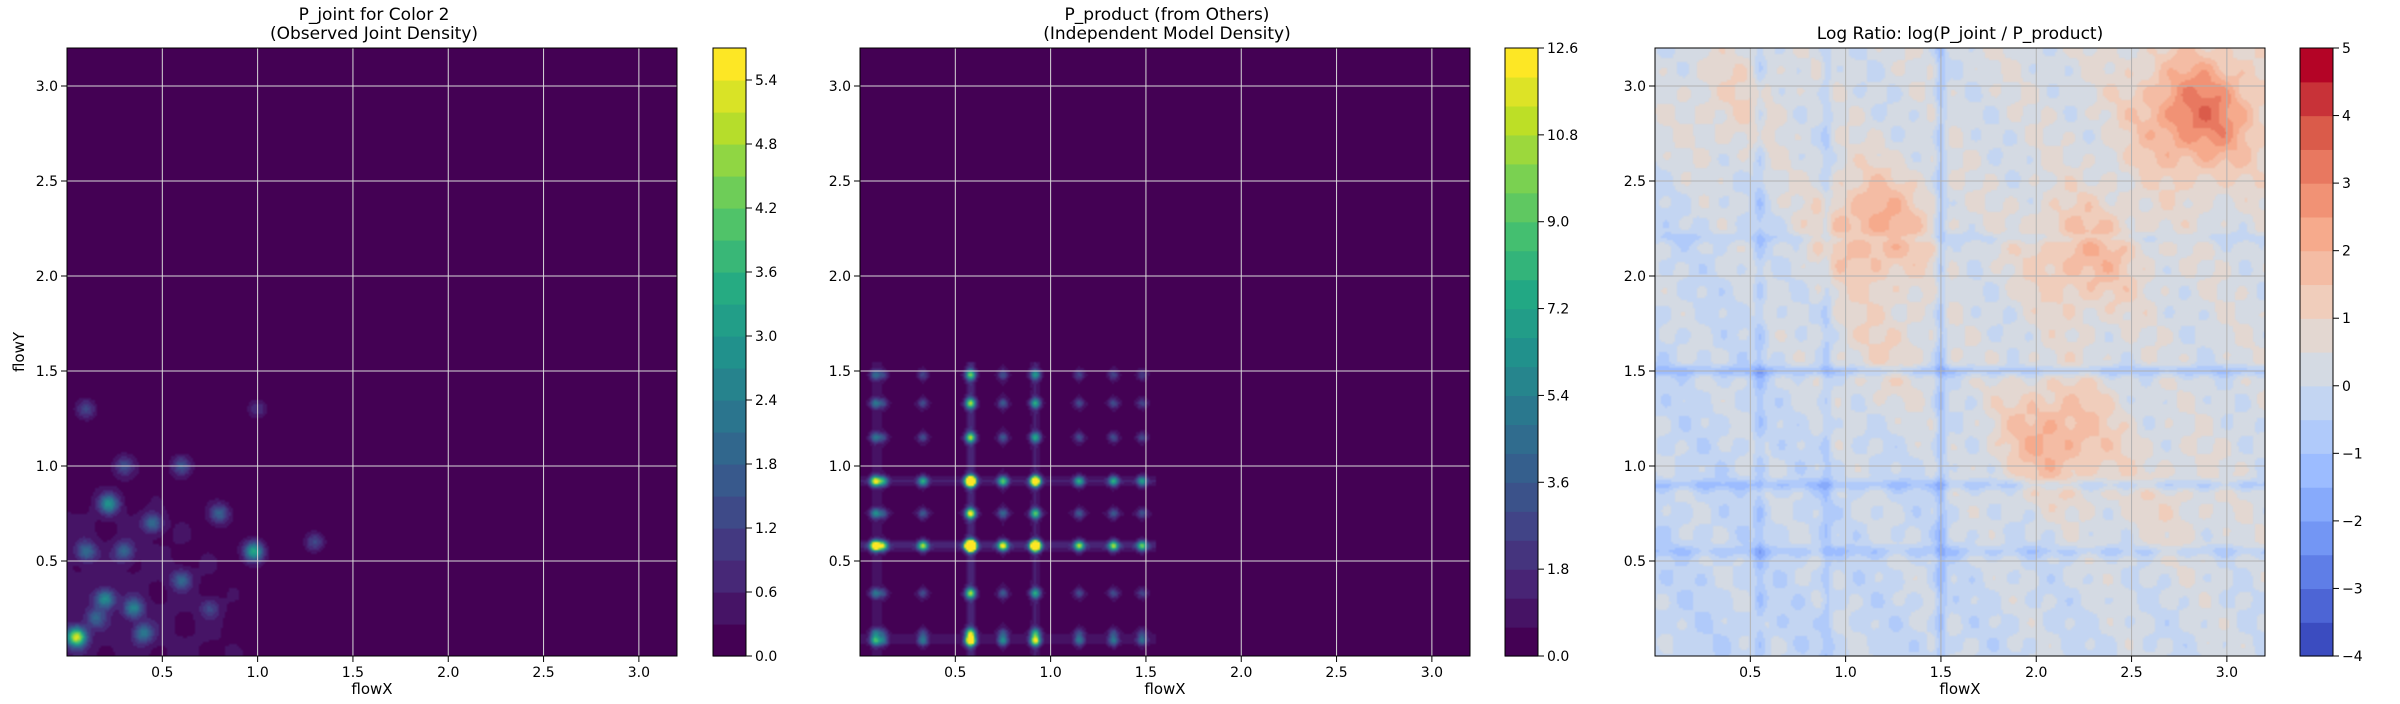 This screenshot has height=704, width=2400. Describe the element at coordinates (2346, 184) in the screenshot. I see `colorbar-tick-label: 3` at that location.